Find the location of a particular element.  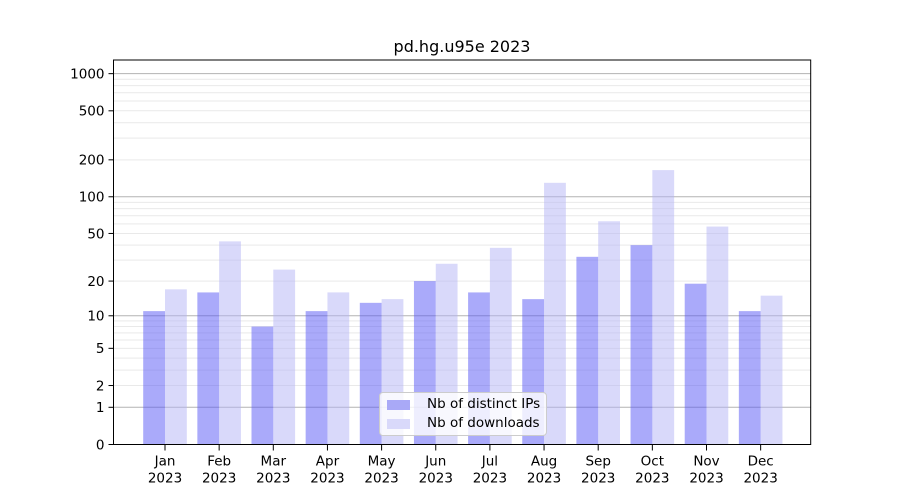

bar-distinct-ips-nov is located at coordinates (695, 364).